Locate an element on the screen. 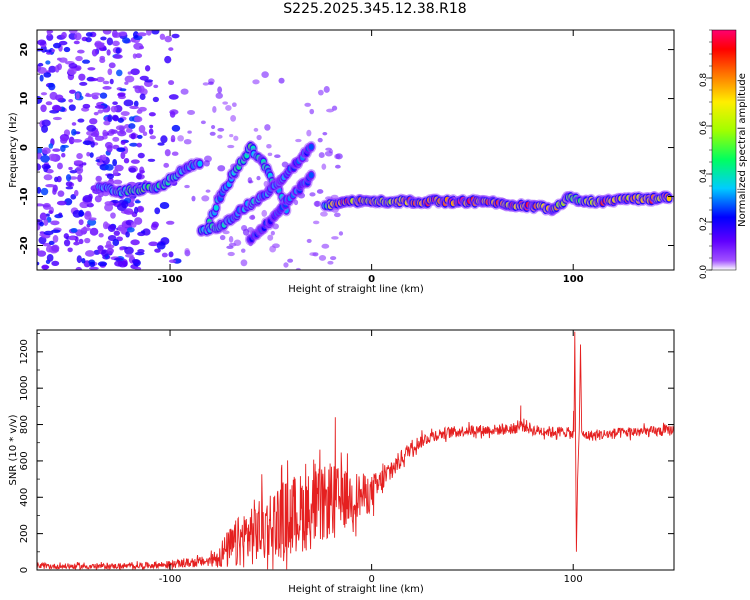  ridge-core is located at coordinates (311, 175).